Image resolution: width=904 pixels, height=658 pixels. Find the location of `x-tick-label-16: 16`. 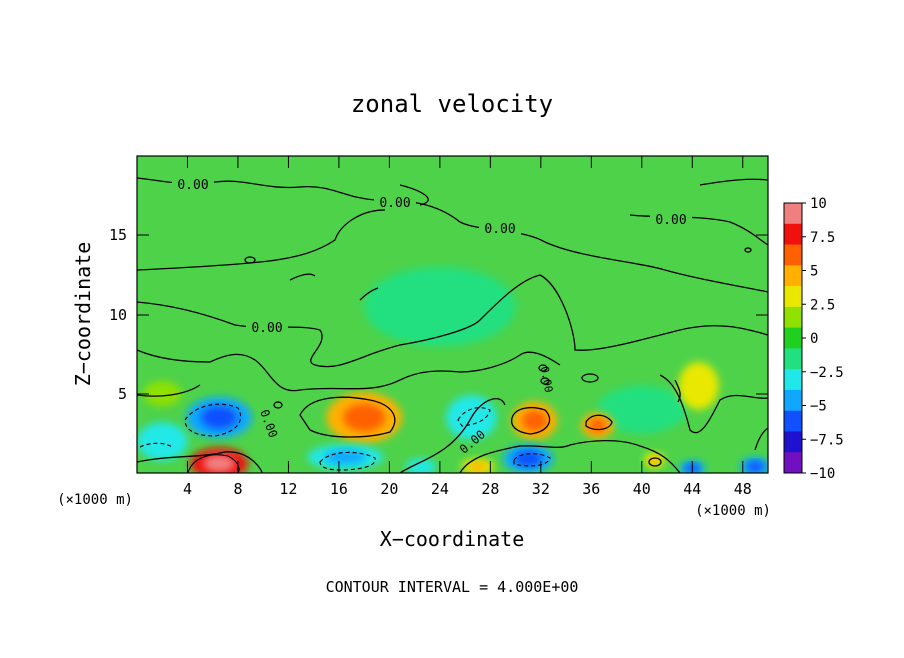

x-tick-label-16: 16 is located at coordinates (339, 489).